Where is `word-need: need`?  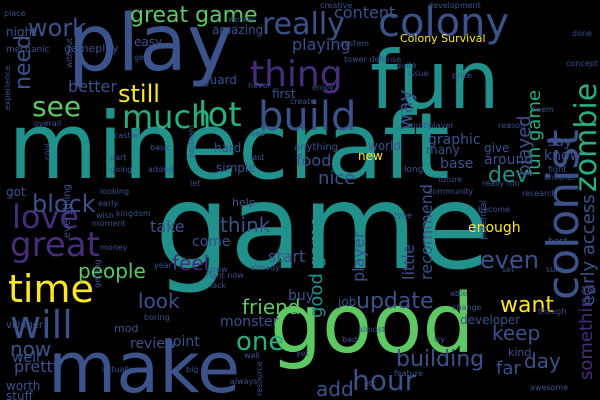 word-need: need is located at coordinates (23, 62).